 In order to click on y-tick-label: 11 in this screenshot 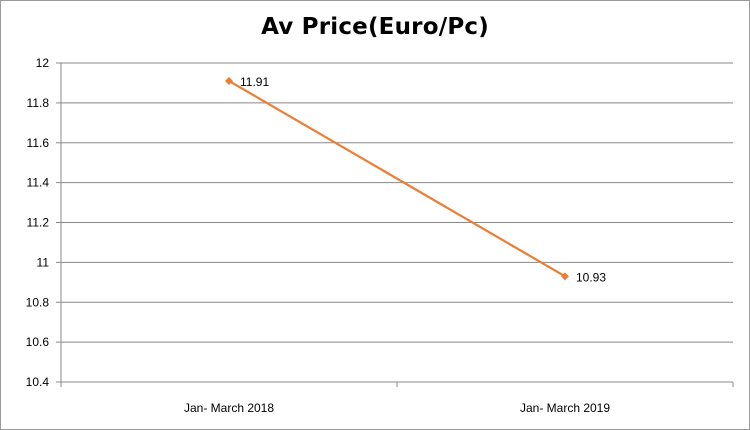, I will do `click(43, 262)`.